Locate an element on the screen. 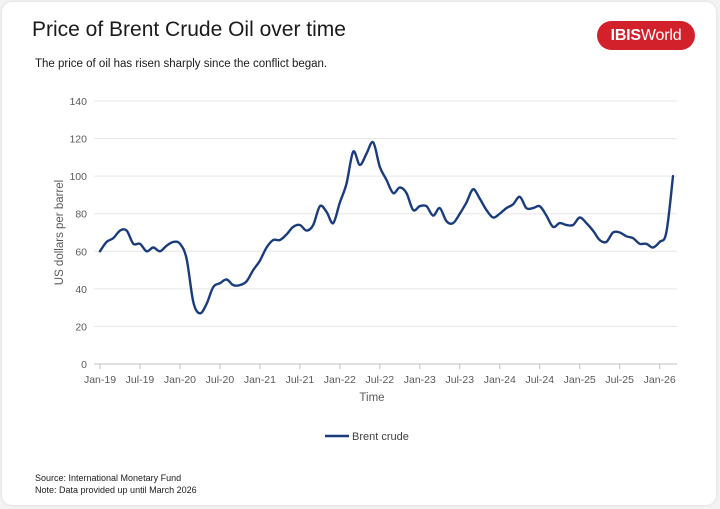  logo-text-rest: World is located at coordinates (661, 35).